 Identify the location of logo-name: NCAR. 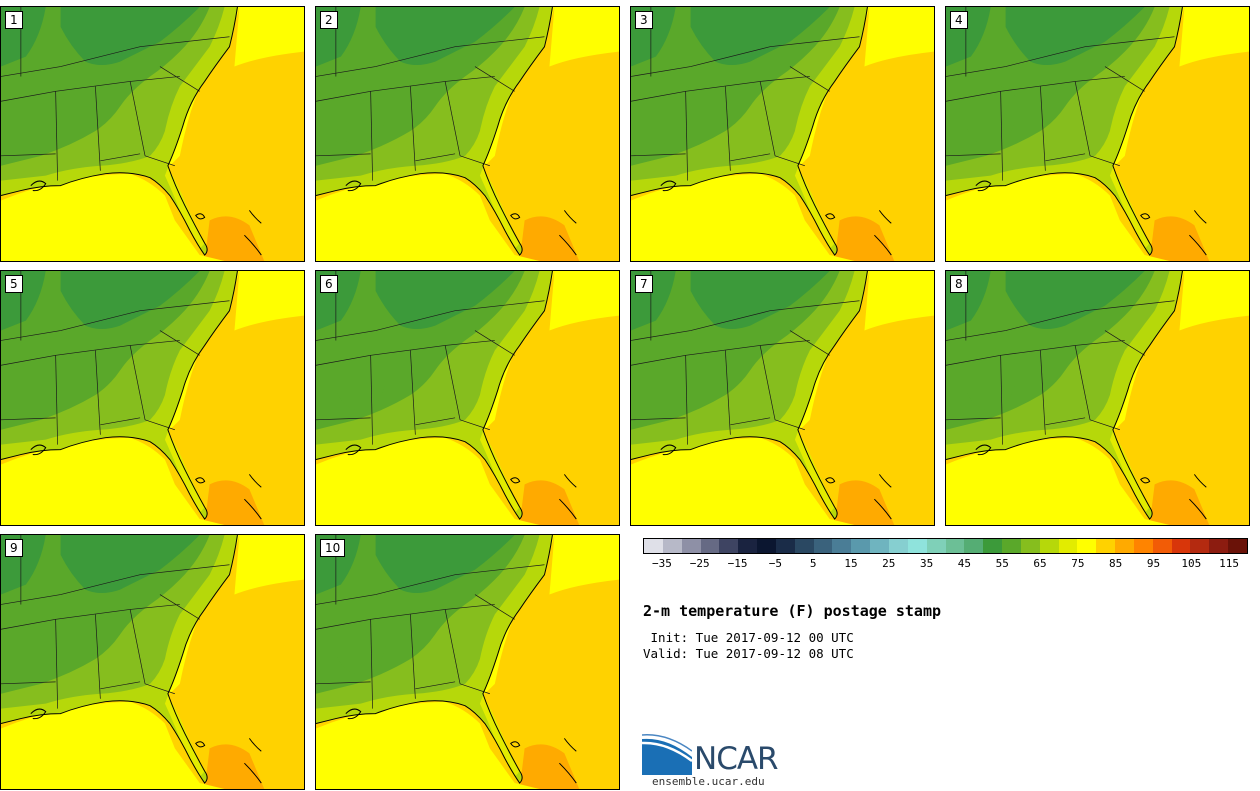
(736, 759).